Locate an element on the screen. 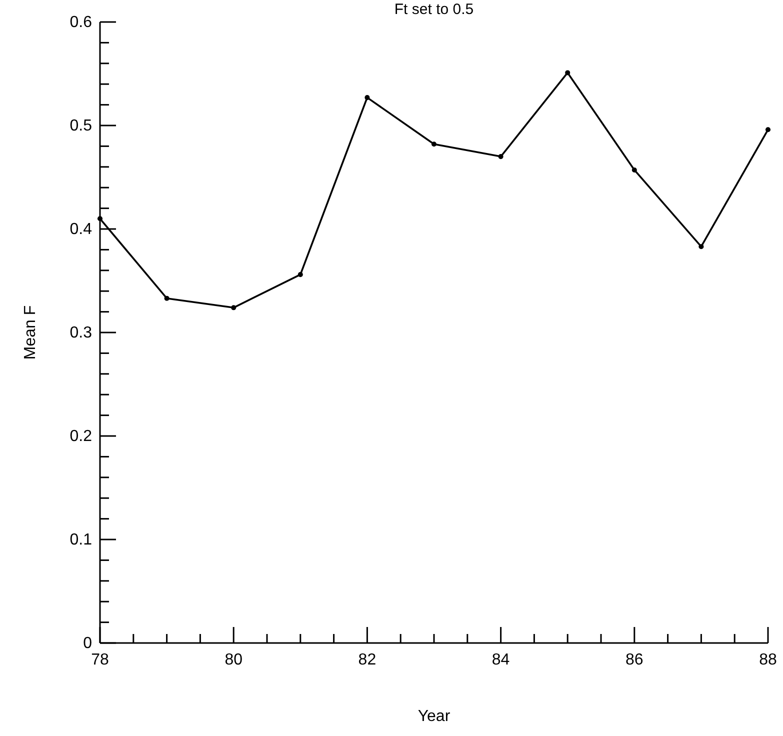 This screenshot has width=783, height=736. x-tick-label: 86 is located at coordinates (635, 659).